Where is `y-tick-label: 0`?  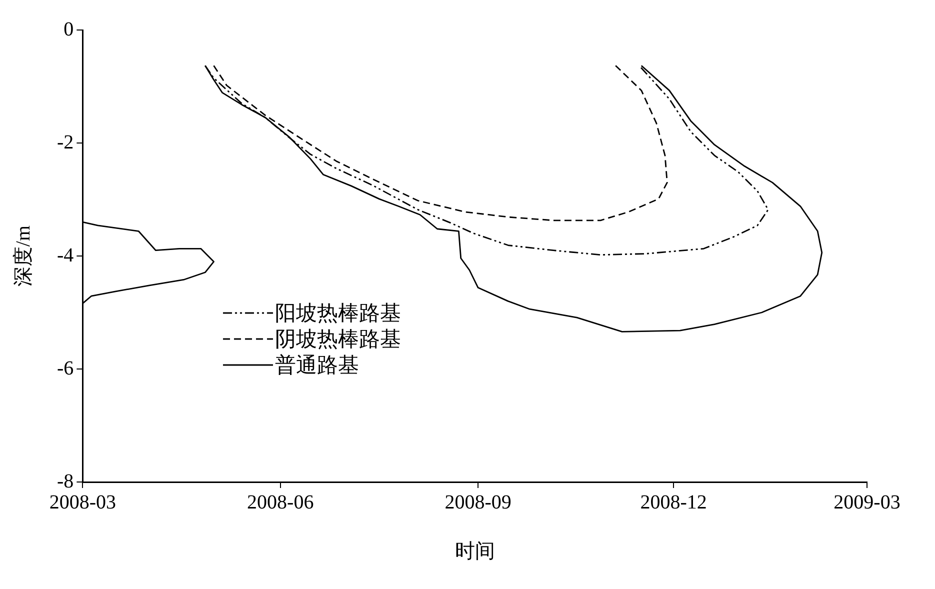 y-tick-label: 0 is located at coordinates (69, 29).